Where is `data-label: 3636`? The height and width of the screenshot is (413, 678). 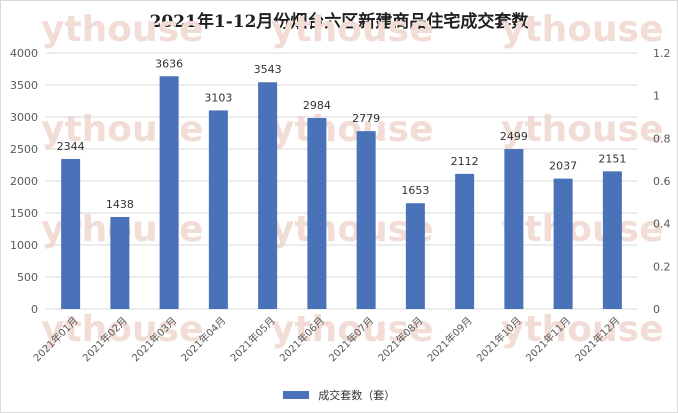 data-label: 3636 is located at coordinates (169, 63).